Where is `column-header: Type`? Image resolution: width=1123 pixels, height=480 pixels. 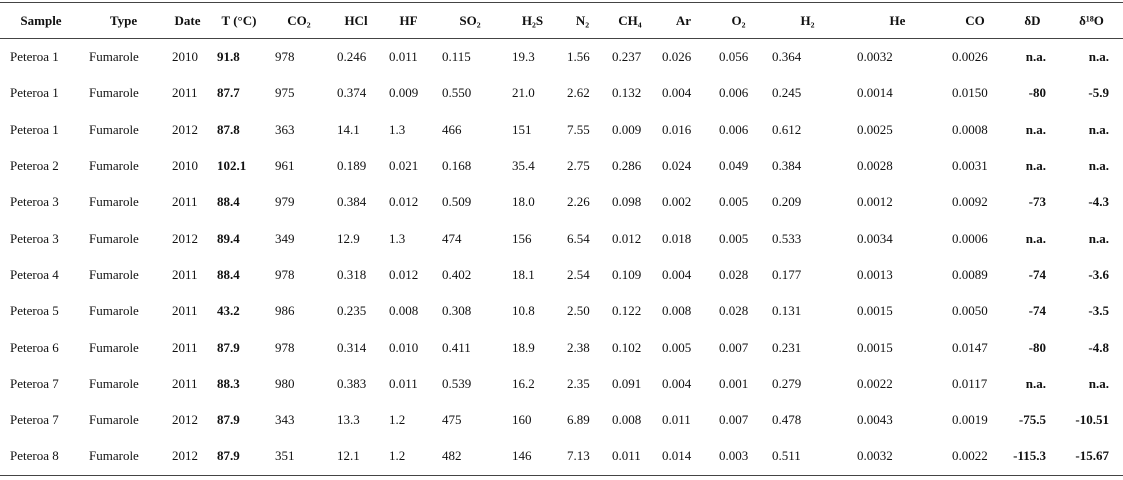 column-header: Type is located at coordinates (123, 20).